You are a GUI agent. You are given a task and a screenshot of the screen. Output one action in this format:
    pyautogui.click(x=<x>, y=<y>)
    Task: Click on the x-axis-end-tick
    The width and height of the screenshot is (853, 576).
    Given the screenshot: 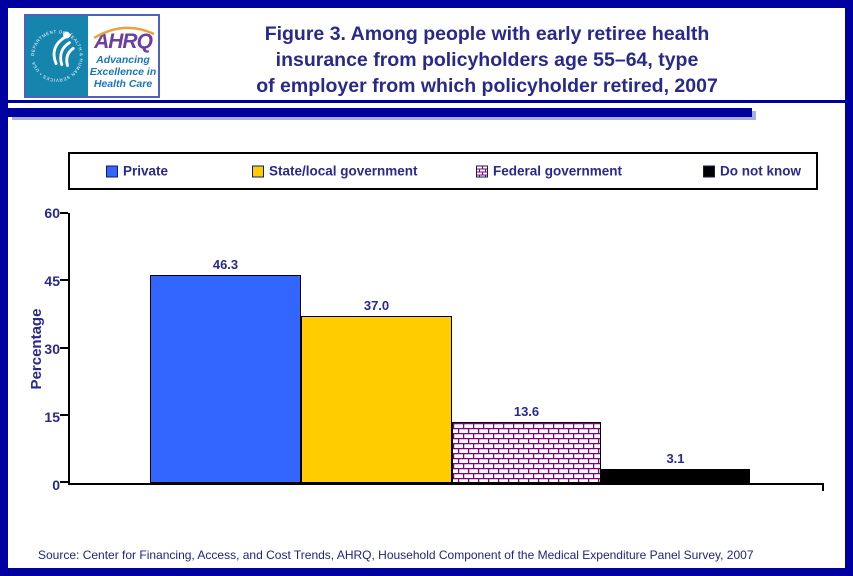 What is the action you would take?
    pyautogui.click(x=823, y=488)
    